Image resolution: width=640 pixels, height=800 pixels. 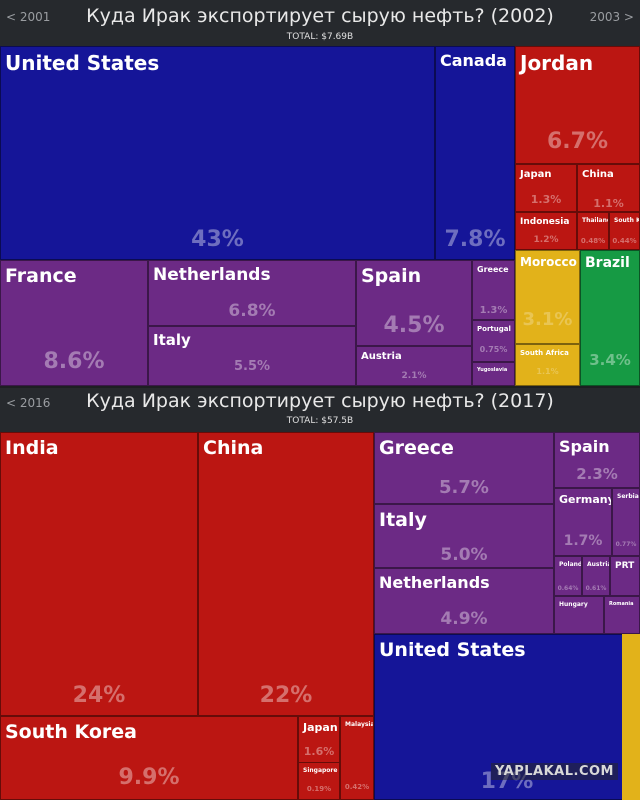 What do you see at coordinates (628, 496) in the screenshot?
I see `tile-label: Serbia` at bounding box center [628, 496].